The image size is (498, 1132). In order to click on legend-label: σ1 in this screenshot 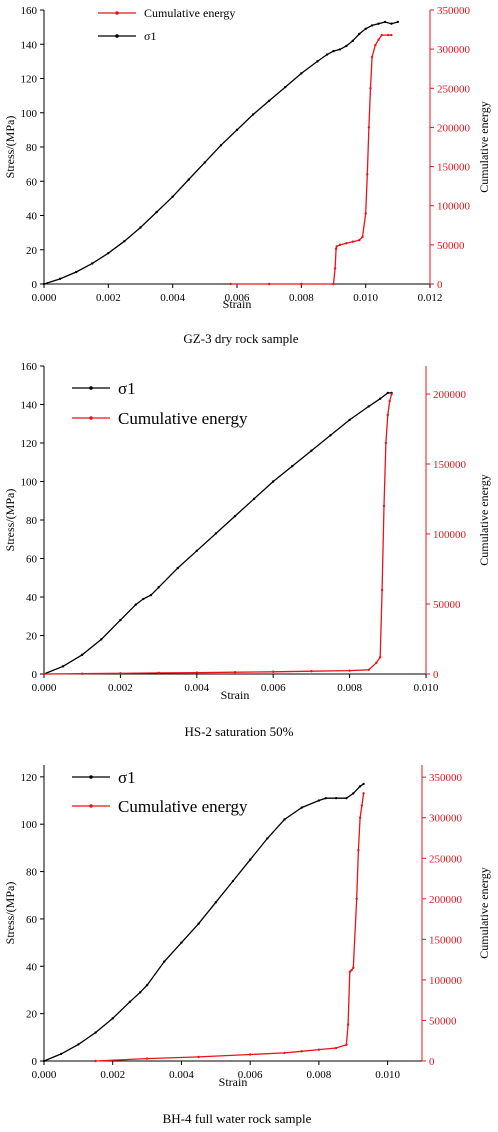, I will do `click(127, 777)`.